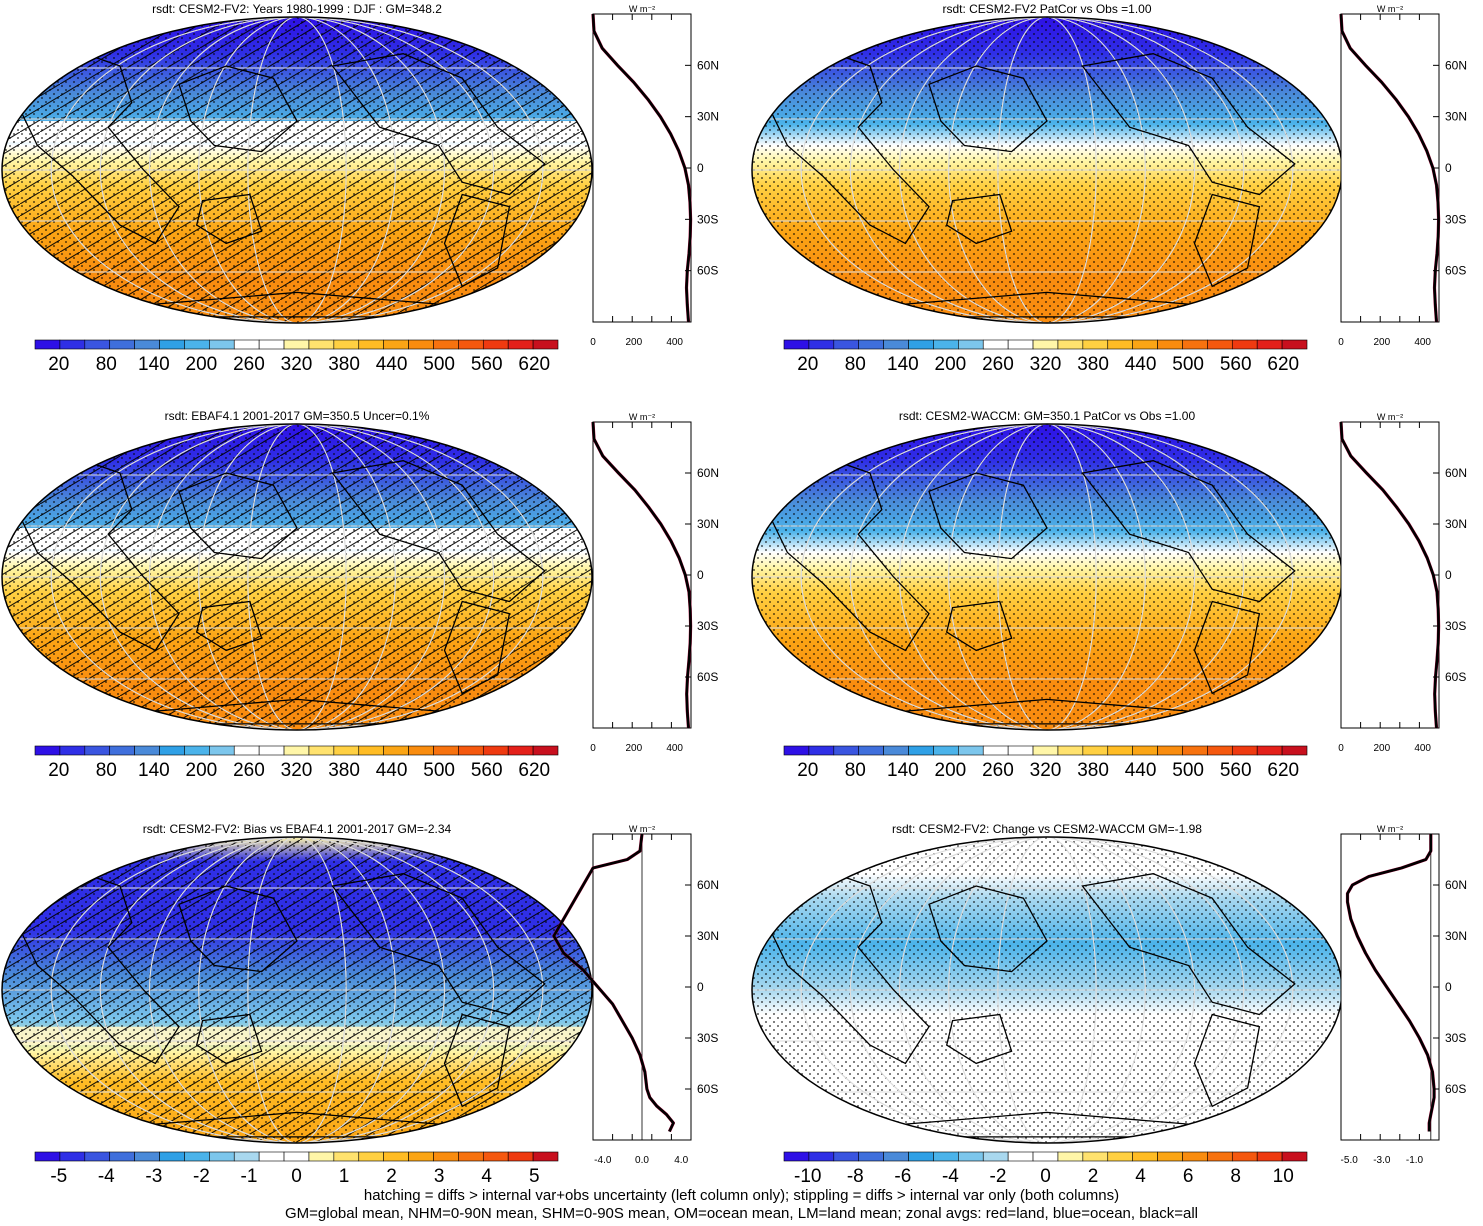 The height and width of the screenshot is (1226, 1483). Describe the element at coordinates (633, 748) in the screenshot. I see `profile-x-label: 200` at that location.